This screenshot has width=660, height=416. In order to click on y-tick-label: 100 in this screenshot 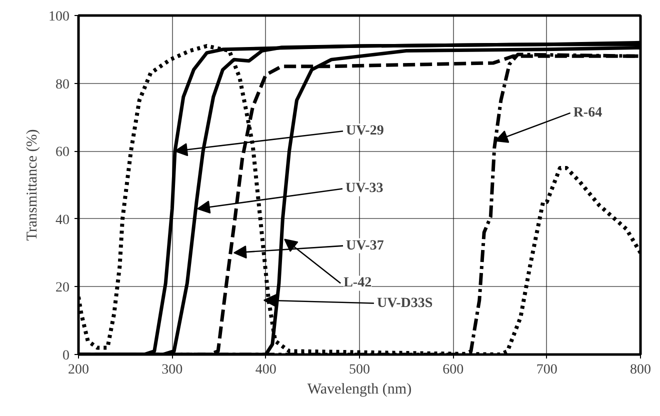, I will do `click(59, 17)`.